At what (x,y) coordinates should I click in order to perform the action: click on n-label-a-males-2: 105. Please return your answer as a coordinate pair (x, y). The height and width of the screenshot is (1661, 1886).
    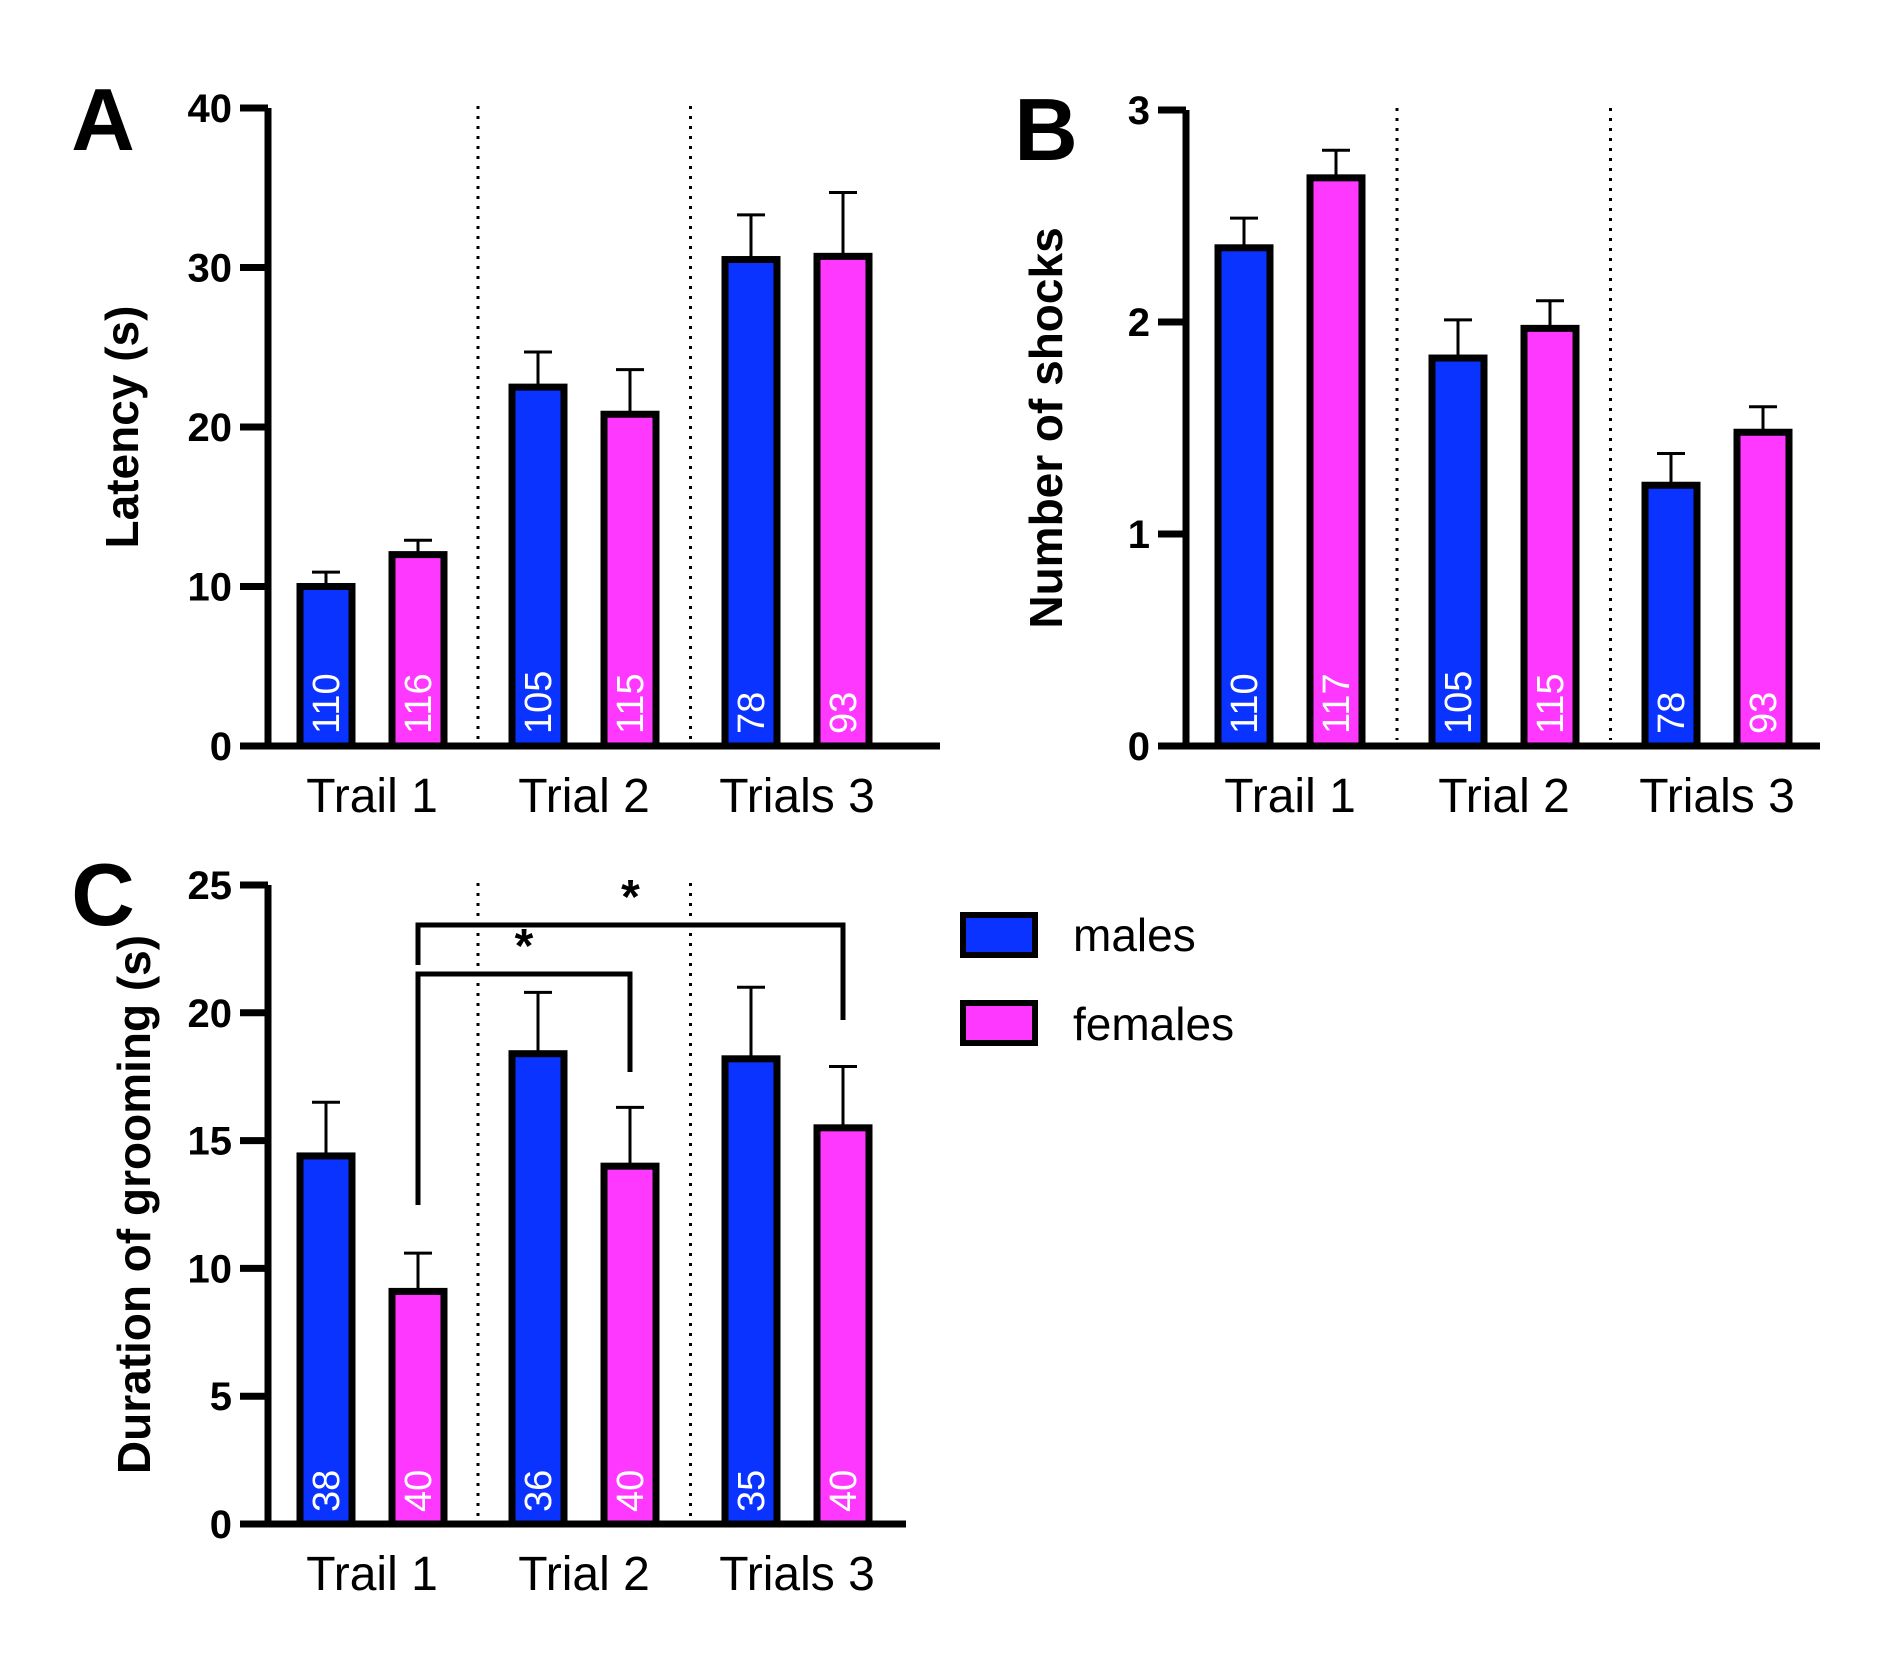
    Looking at the image, I should click on (539, 702).